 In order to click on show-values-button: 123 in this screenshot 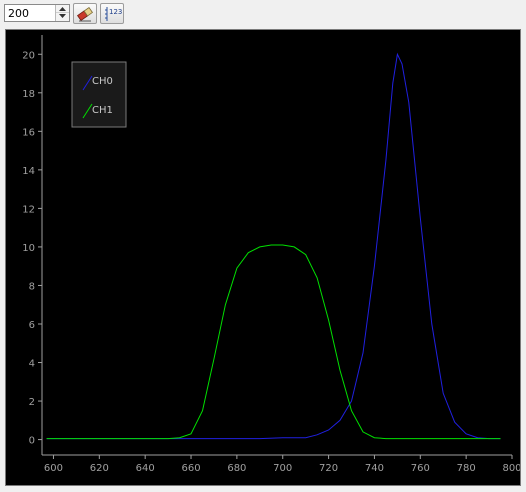, I will do `click(112, 13)`.